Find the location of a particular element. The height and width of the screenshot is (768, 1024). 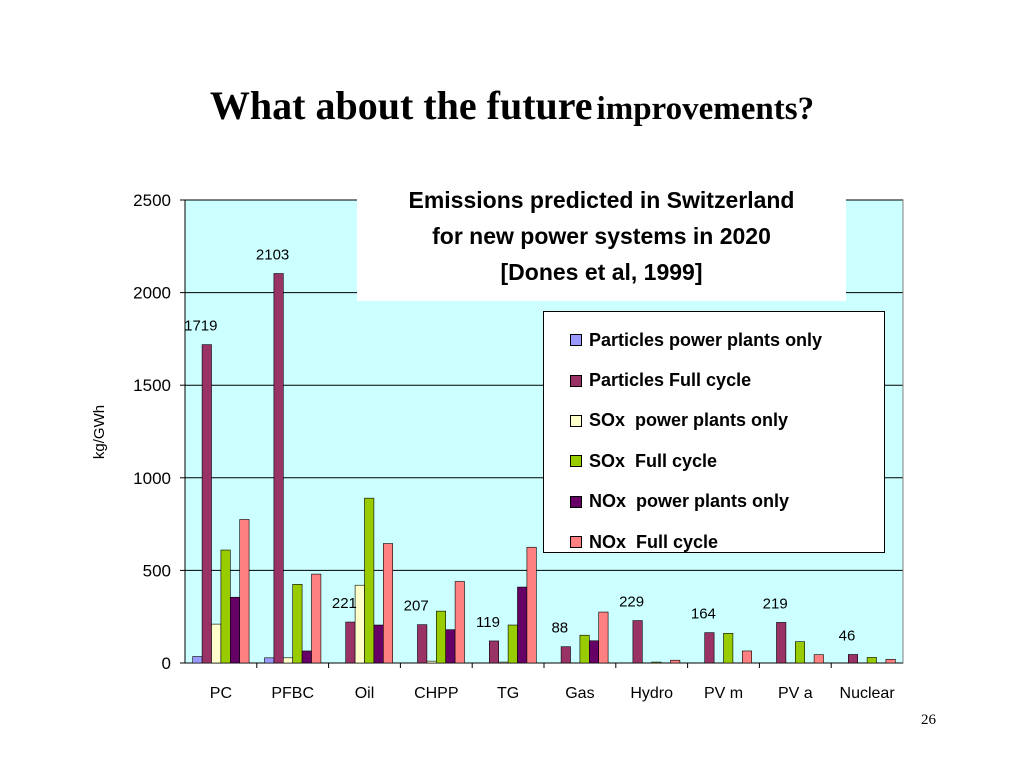

data-label: 1719 is located at coordinates (200, 326).